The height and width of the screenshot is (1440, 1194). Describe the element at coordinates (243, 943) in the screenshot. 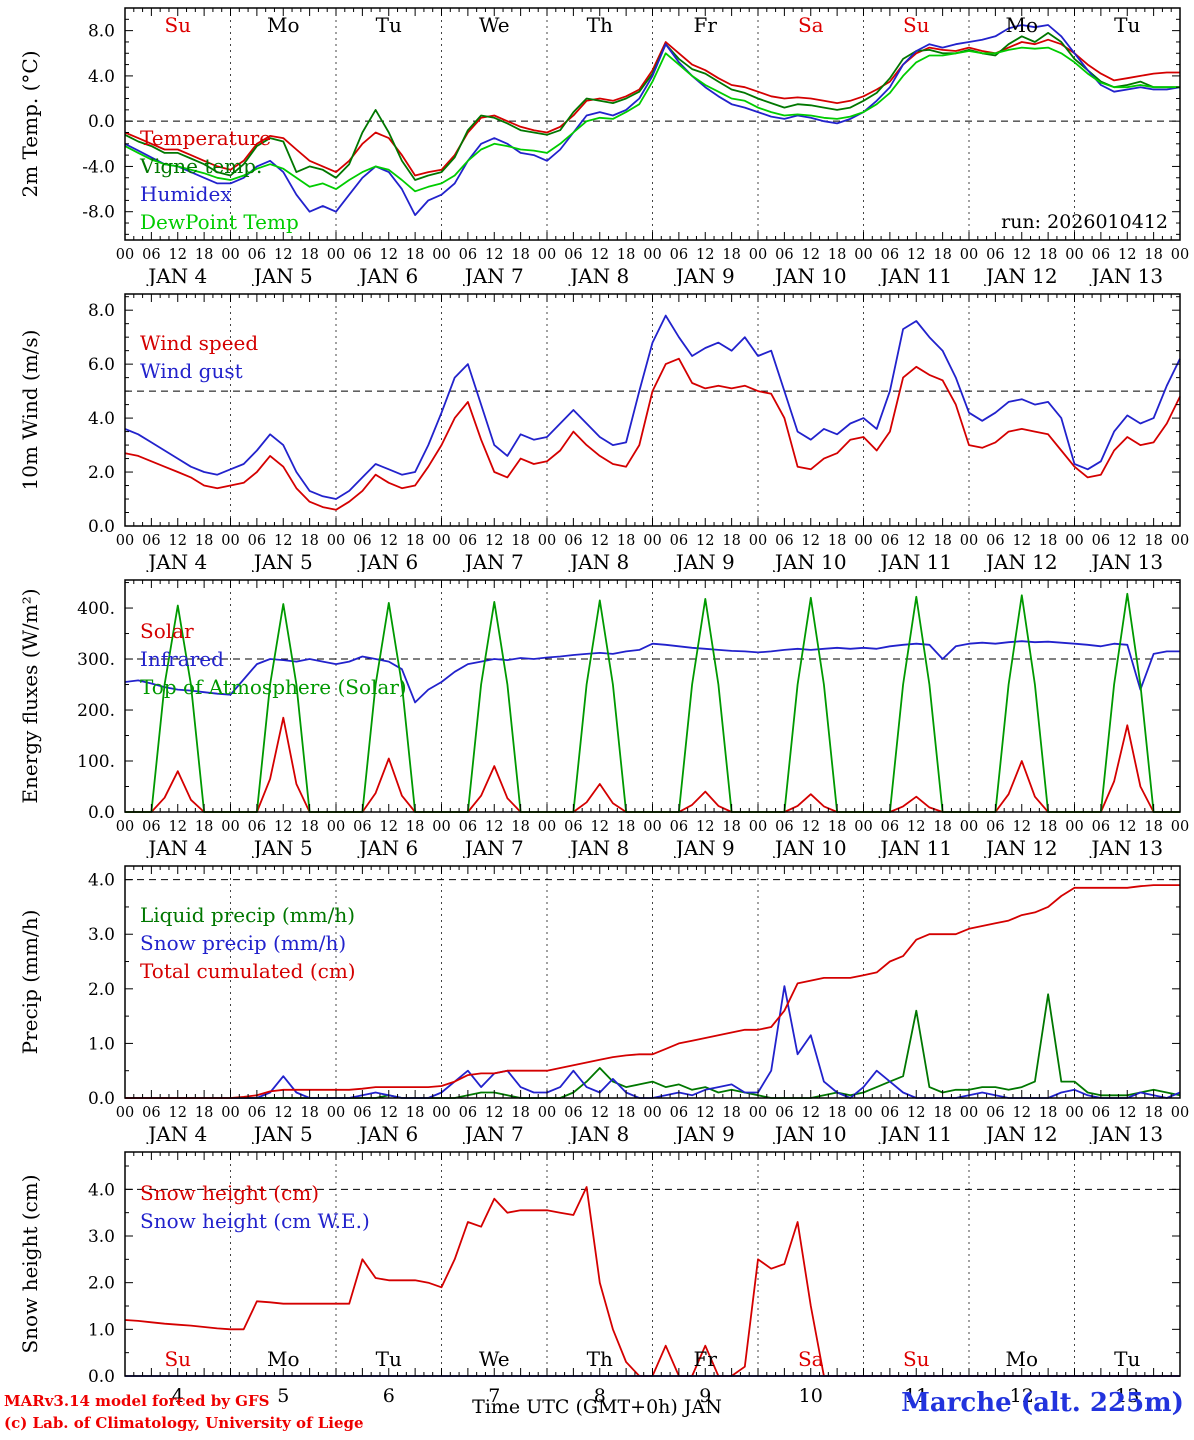

I see `svg-text: Snow precip (mm/h)` at that location.